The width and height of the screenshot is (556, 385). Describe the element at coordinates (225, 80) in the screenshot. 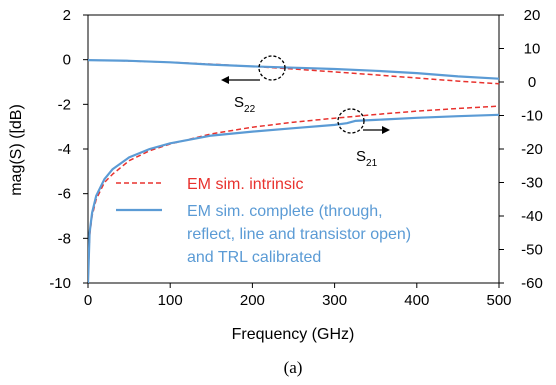

I see `s22-arrow-head` at that location.